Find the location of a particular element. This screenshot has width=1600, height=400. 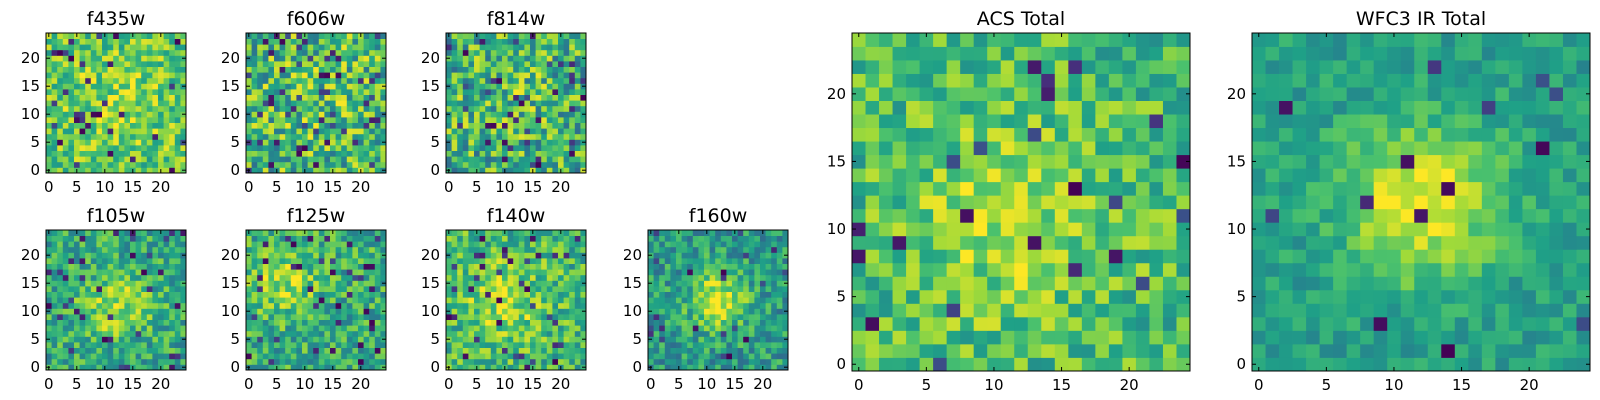

x-tick-label: 20 is located at coordinates (560, 187).